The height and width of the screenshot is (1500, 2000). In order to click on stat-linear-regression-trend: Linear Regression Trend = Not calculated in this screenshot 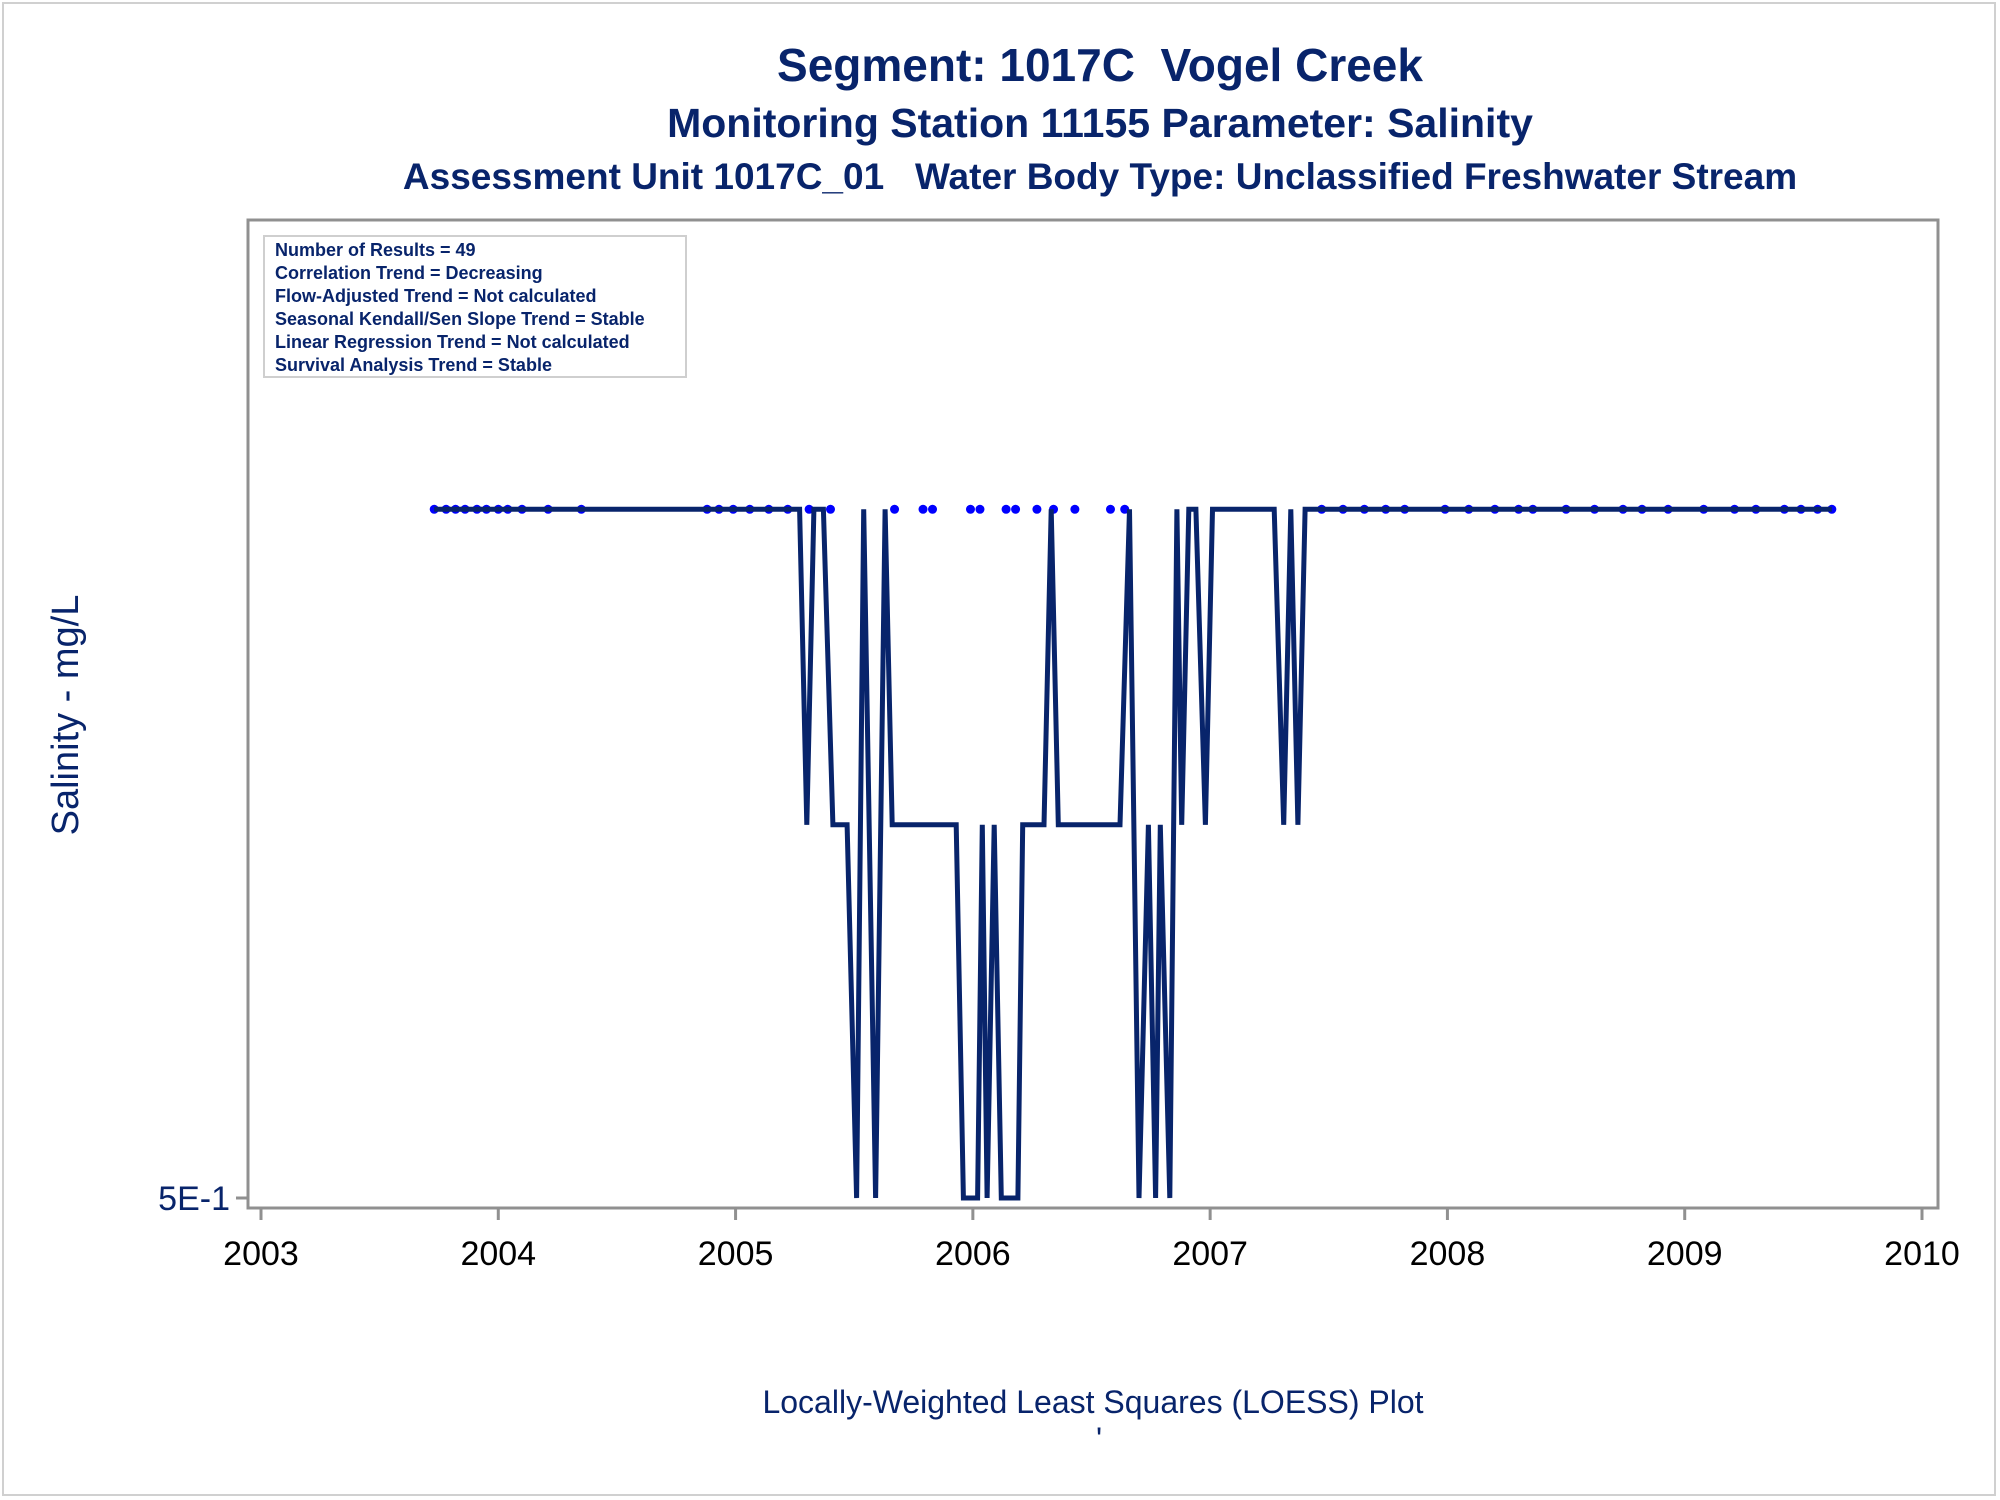, I will do `click(452, 342)`.